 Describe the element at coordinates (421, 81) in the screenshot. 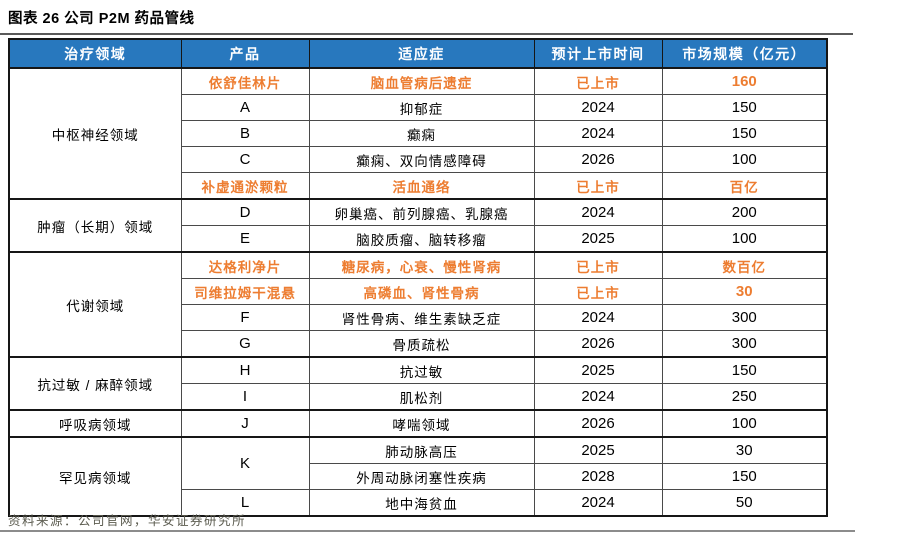

I see `indication-cell: 脑血管病后遗症` at that location.